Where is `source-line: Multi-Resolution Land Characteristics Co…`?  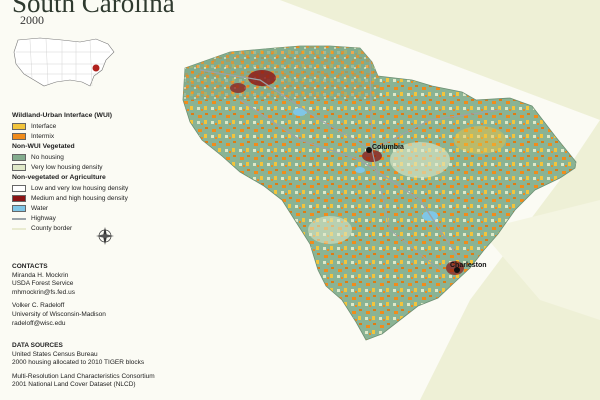
source-line: Multi-Resolution Land Characteristics Co… is located at coordinates (83, 376).